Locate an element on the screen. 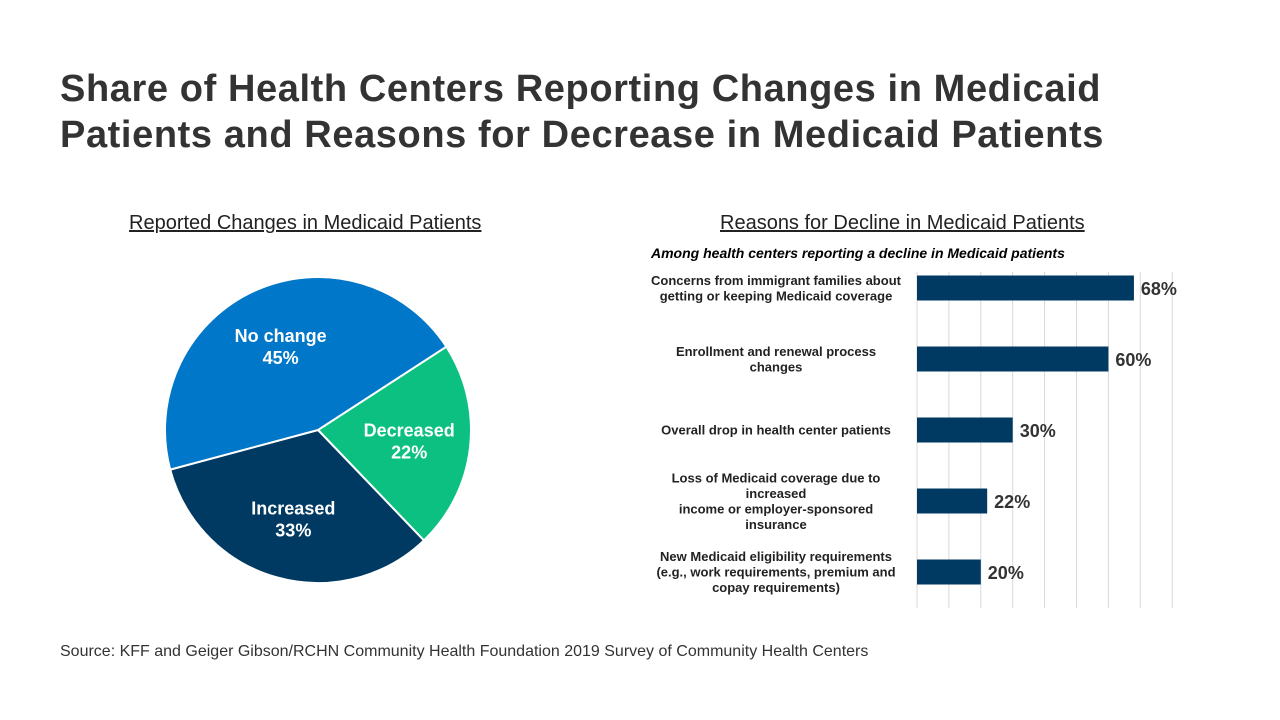 Image resolution: width=1280 pixels, height=720 pixels. category-label-line: (e.g., work requirements, premium and is located at coordinates (775, 572).